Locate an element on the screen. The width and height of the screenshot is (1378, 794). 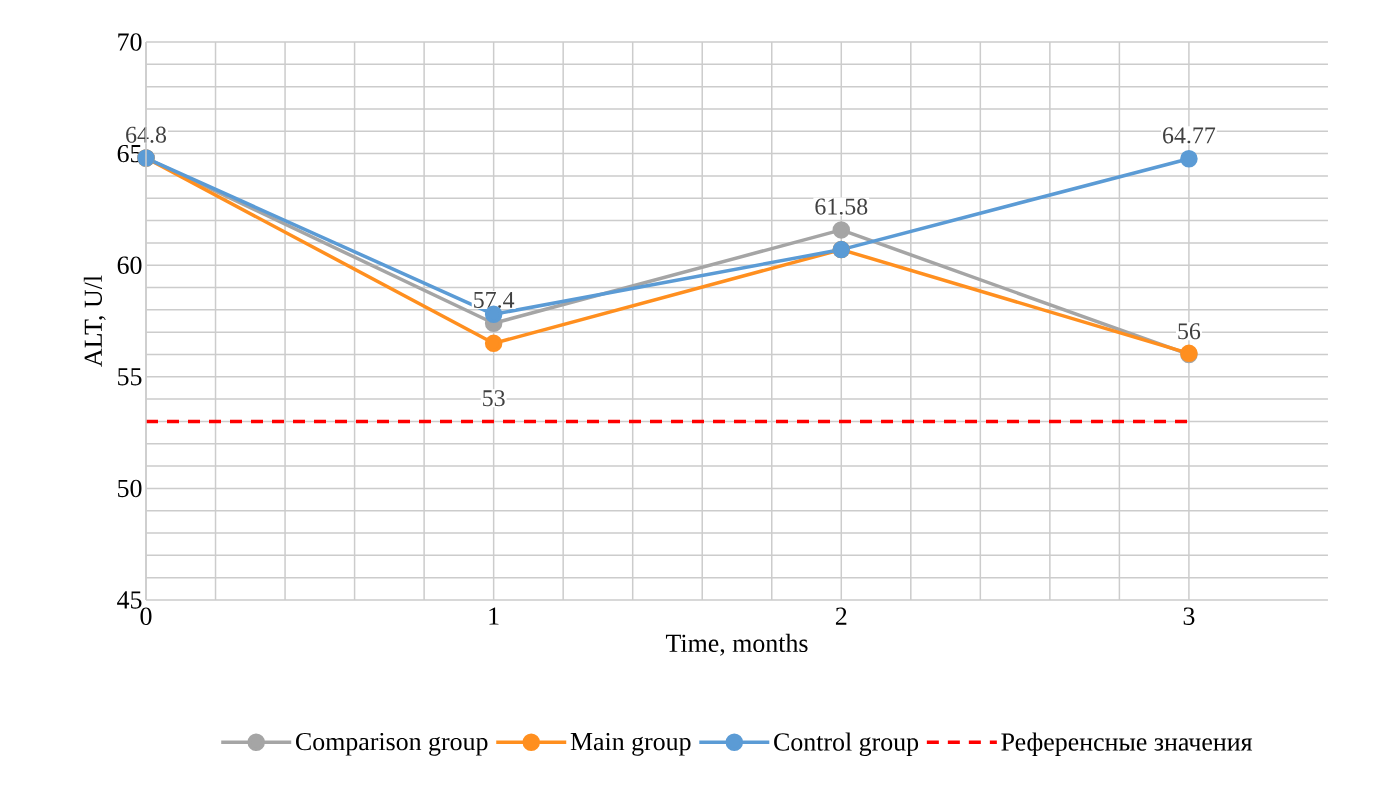
data-label: 53 is located at coordinates (494, 398).